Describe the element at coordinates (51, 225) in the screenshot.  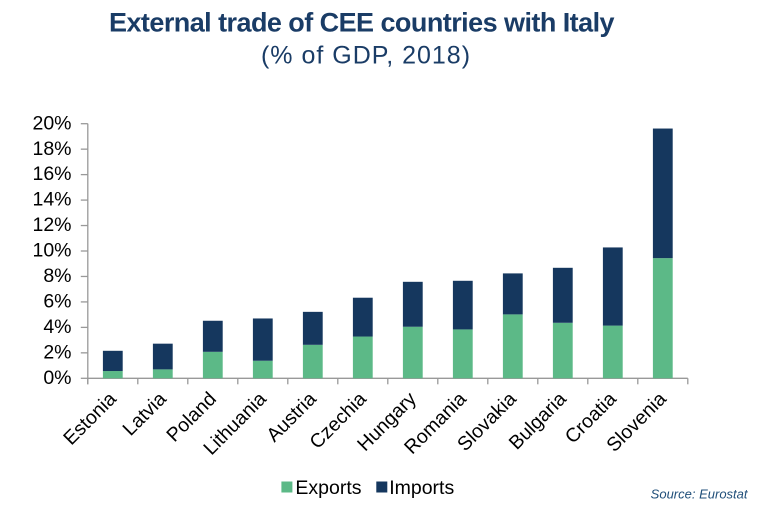
I see `svg-text: 12%` at that location.